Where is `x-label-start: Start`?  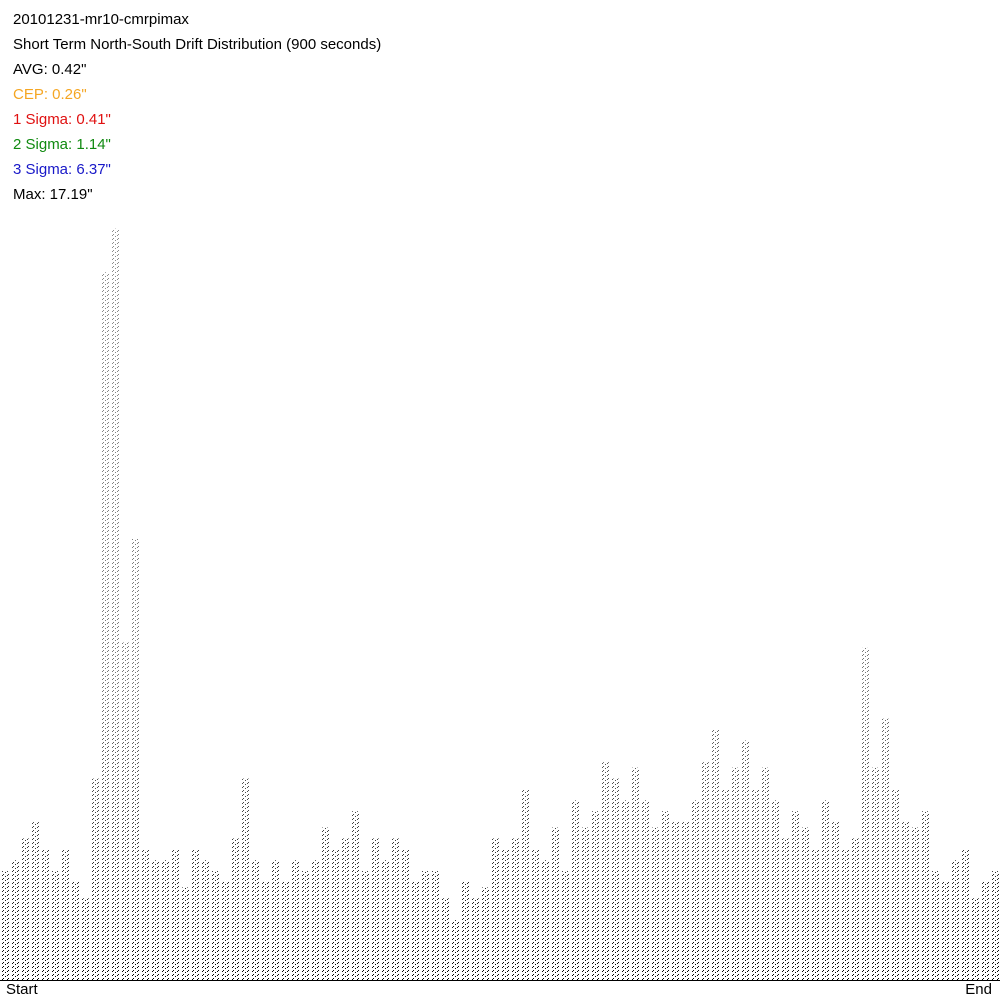
x-label-start: Start is located at coordinates (22, 989).